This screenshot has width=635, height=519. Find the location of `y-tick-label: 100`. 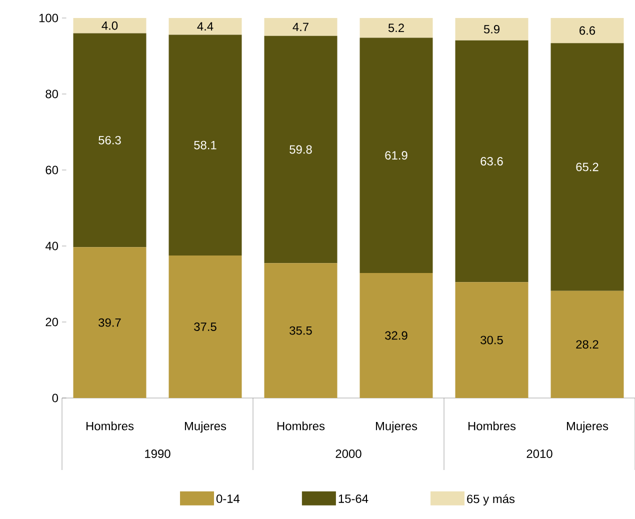

y-tick-label: 100 is located at coordinates (48, 18).